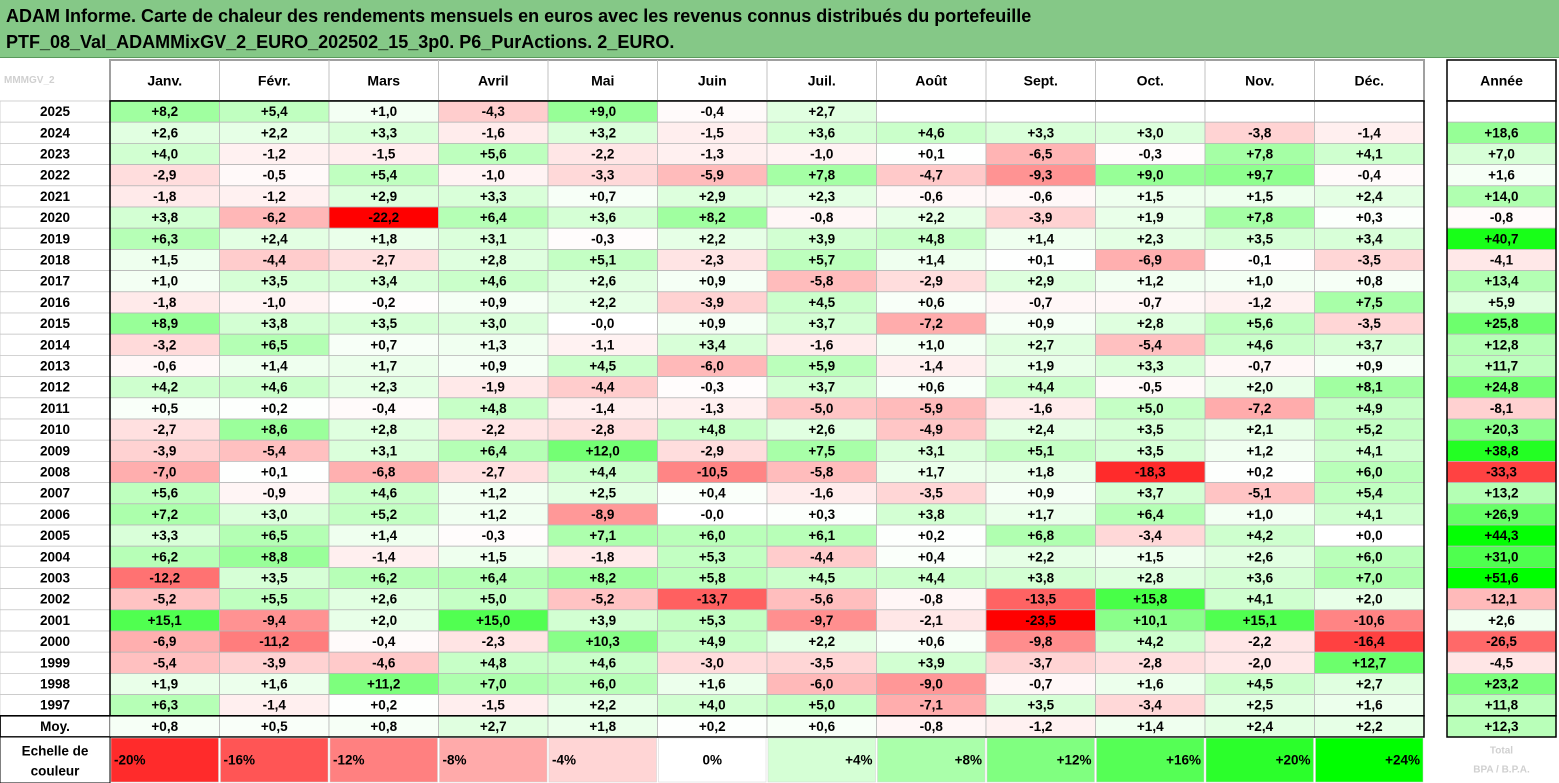 The width and height of the screenshot is (1559, 783). What do you see at coordinates (493, 599) in the screenshot?
I see `heat-cell-value: +5,0` at bounding box center [493, 599].